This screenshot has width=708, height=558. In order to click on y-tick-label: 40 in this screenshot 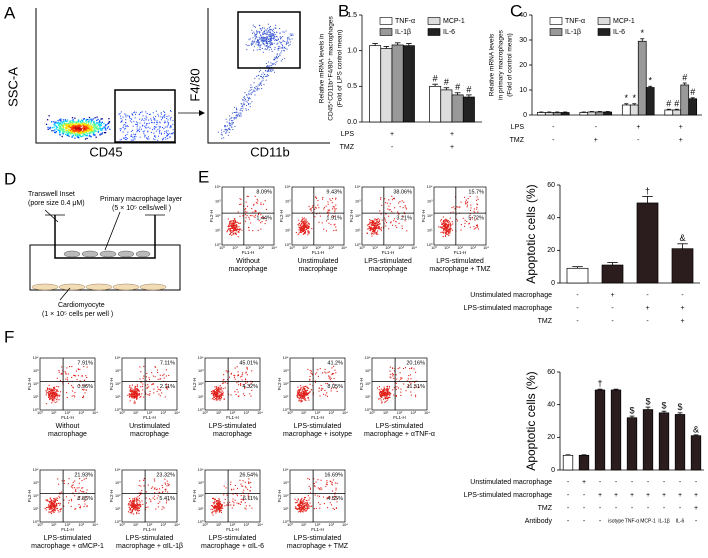, I will do `click(551, 405)`.